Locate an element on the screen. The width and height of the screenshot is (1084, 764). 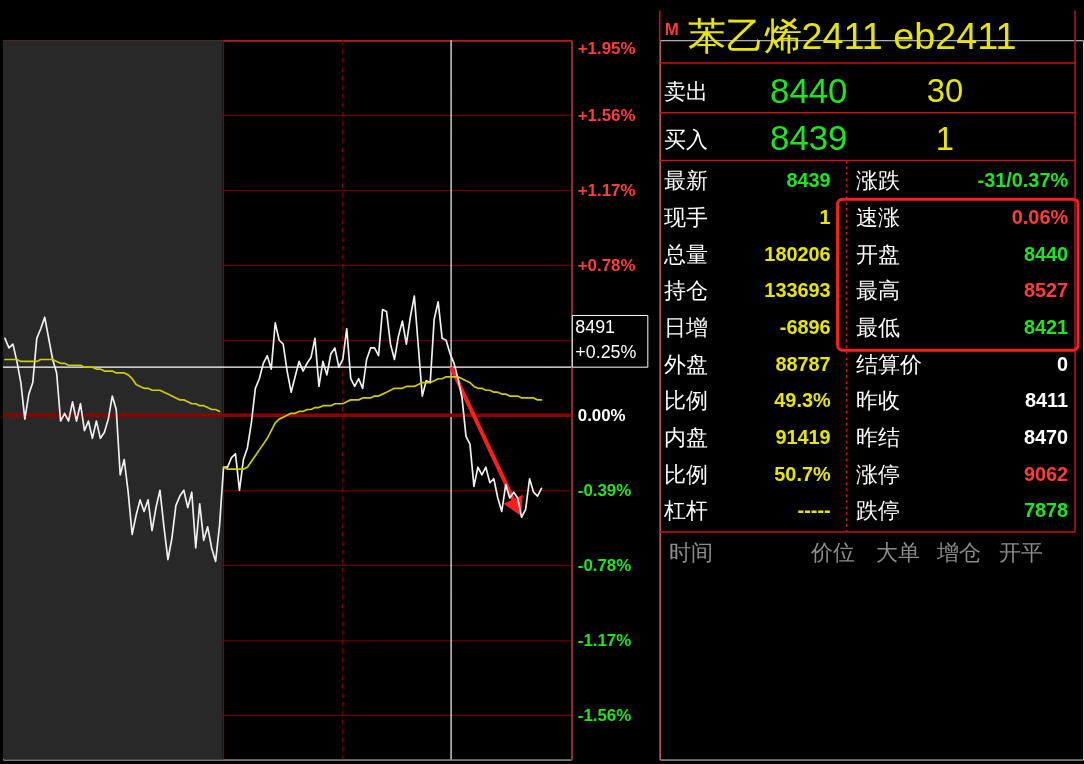
text: 30 is located at coordinates (945, 90).